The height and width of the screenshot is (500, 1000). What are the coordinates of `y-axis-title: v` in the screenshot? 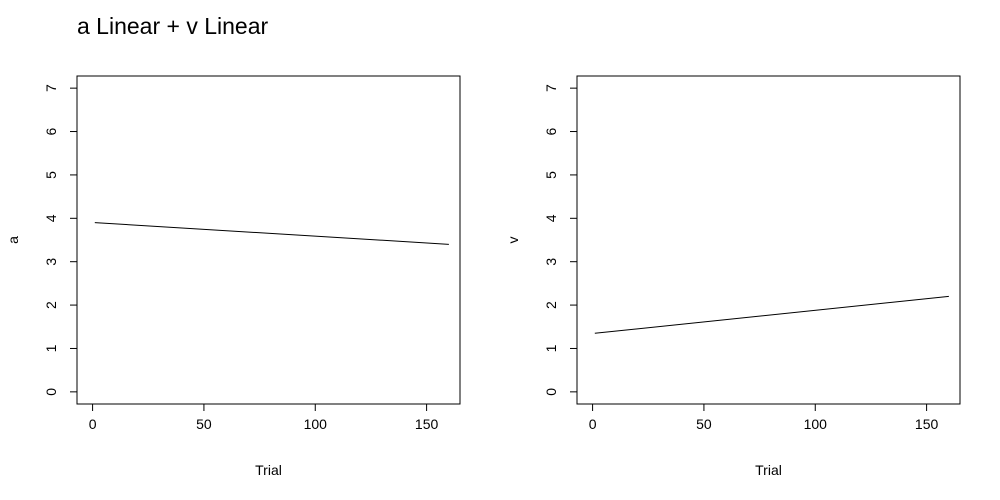 It's located at (513, 240).